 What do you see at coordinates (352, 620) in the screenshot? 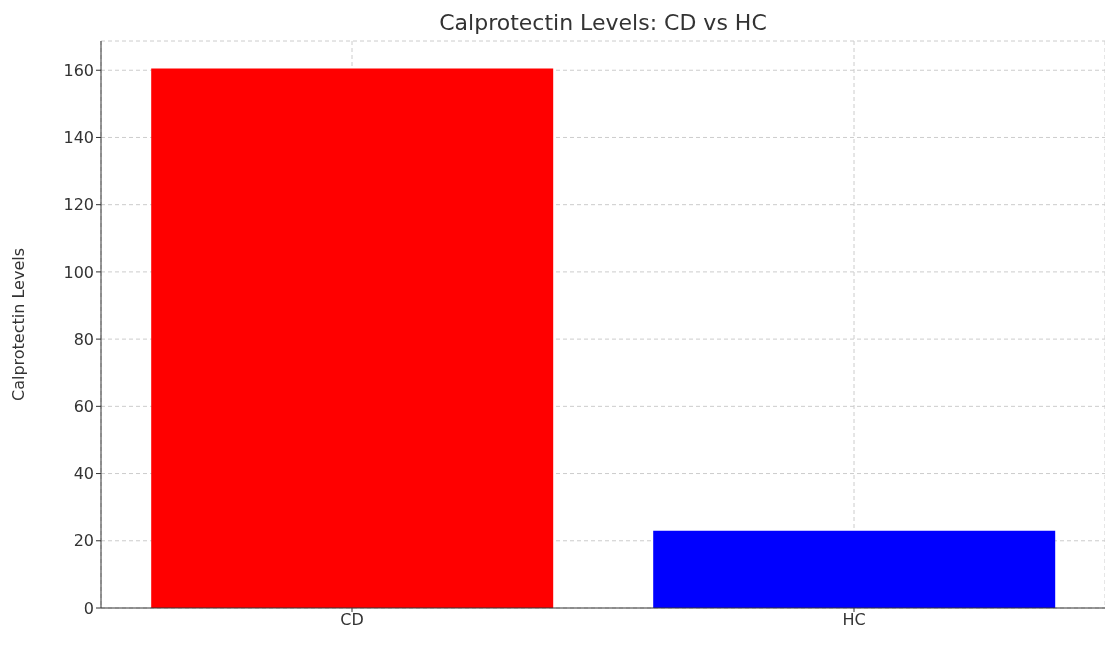
I see `x-tick-label: CD` at bounding box center [352, 620].